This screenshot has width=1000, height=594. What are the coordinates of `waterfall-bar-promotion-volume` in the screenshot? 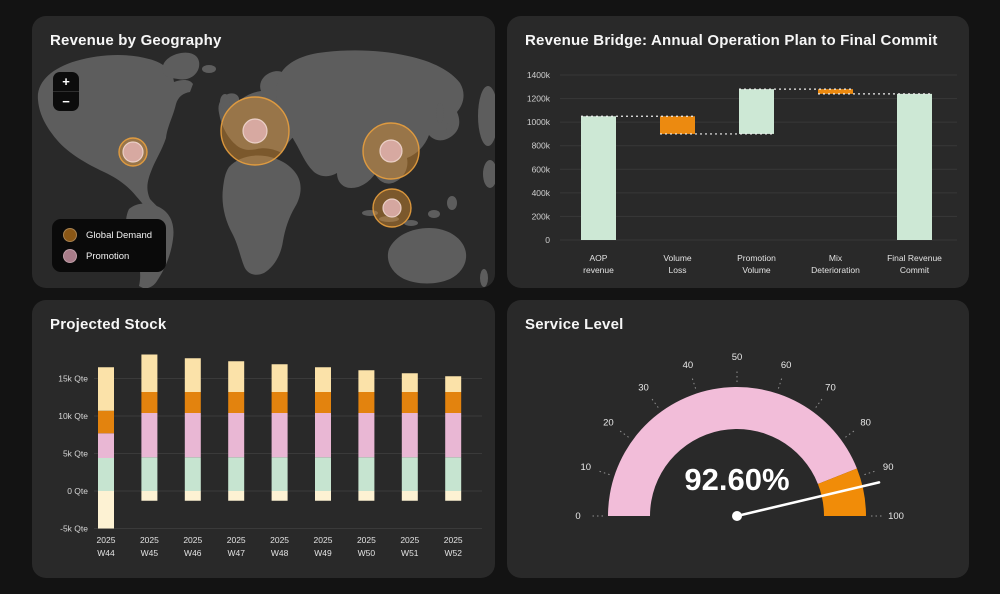 It's located at (756, 111).